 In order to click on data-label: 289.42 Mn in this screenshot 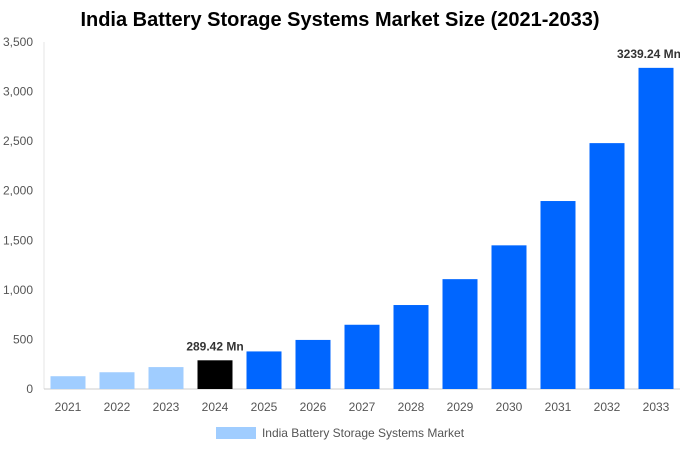, I will do `click(214, 346)`.